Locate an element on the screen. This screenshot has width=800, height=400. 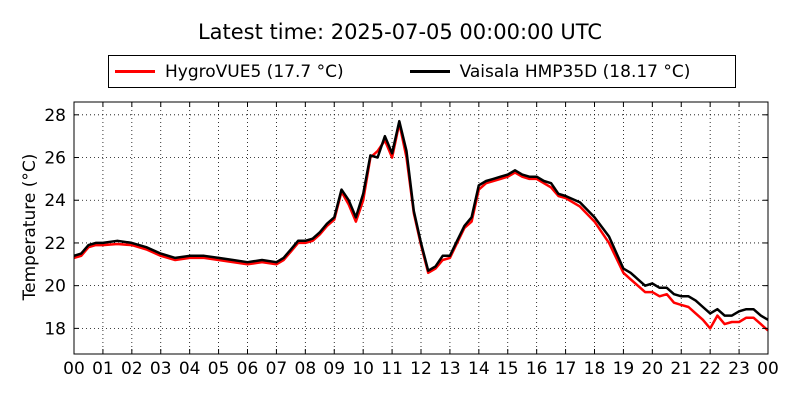
chart-title: Latest time: 2025-07-05 00:00:00 UTC is located at coordinates (400, 32).